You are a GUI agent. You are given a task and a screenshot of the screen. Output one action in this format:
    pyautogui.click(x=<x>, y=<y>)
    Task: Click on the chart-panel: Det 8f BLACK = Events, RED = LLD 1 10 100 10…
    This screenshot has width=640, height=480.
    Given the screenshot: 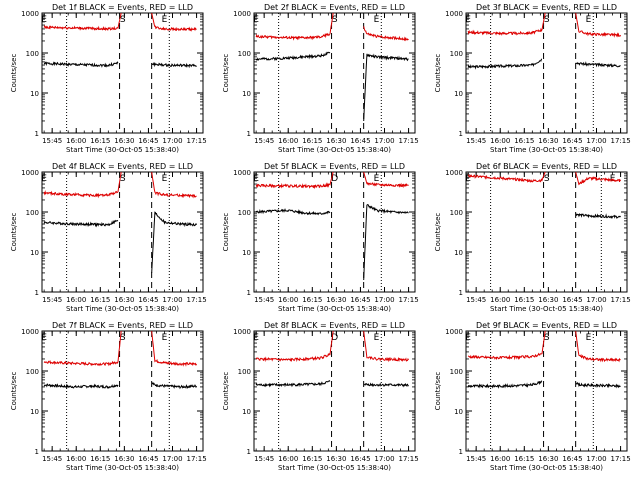 What is the action you would take?
    pyautogui.click(x=320, y=396)
    